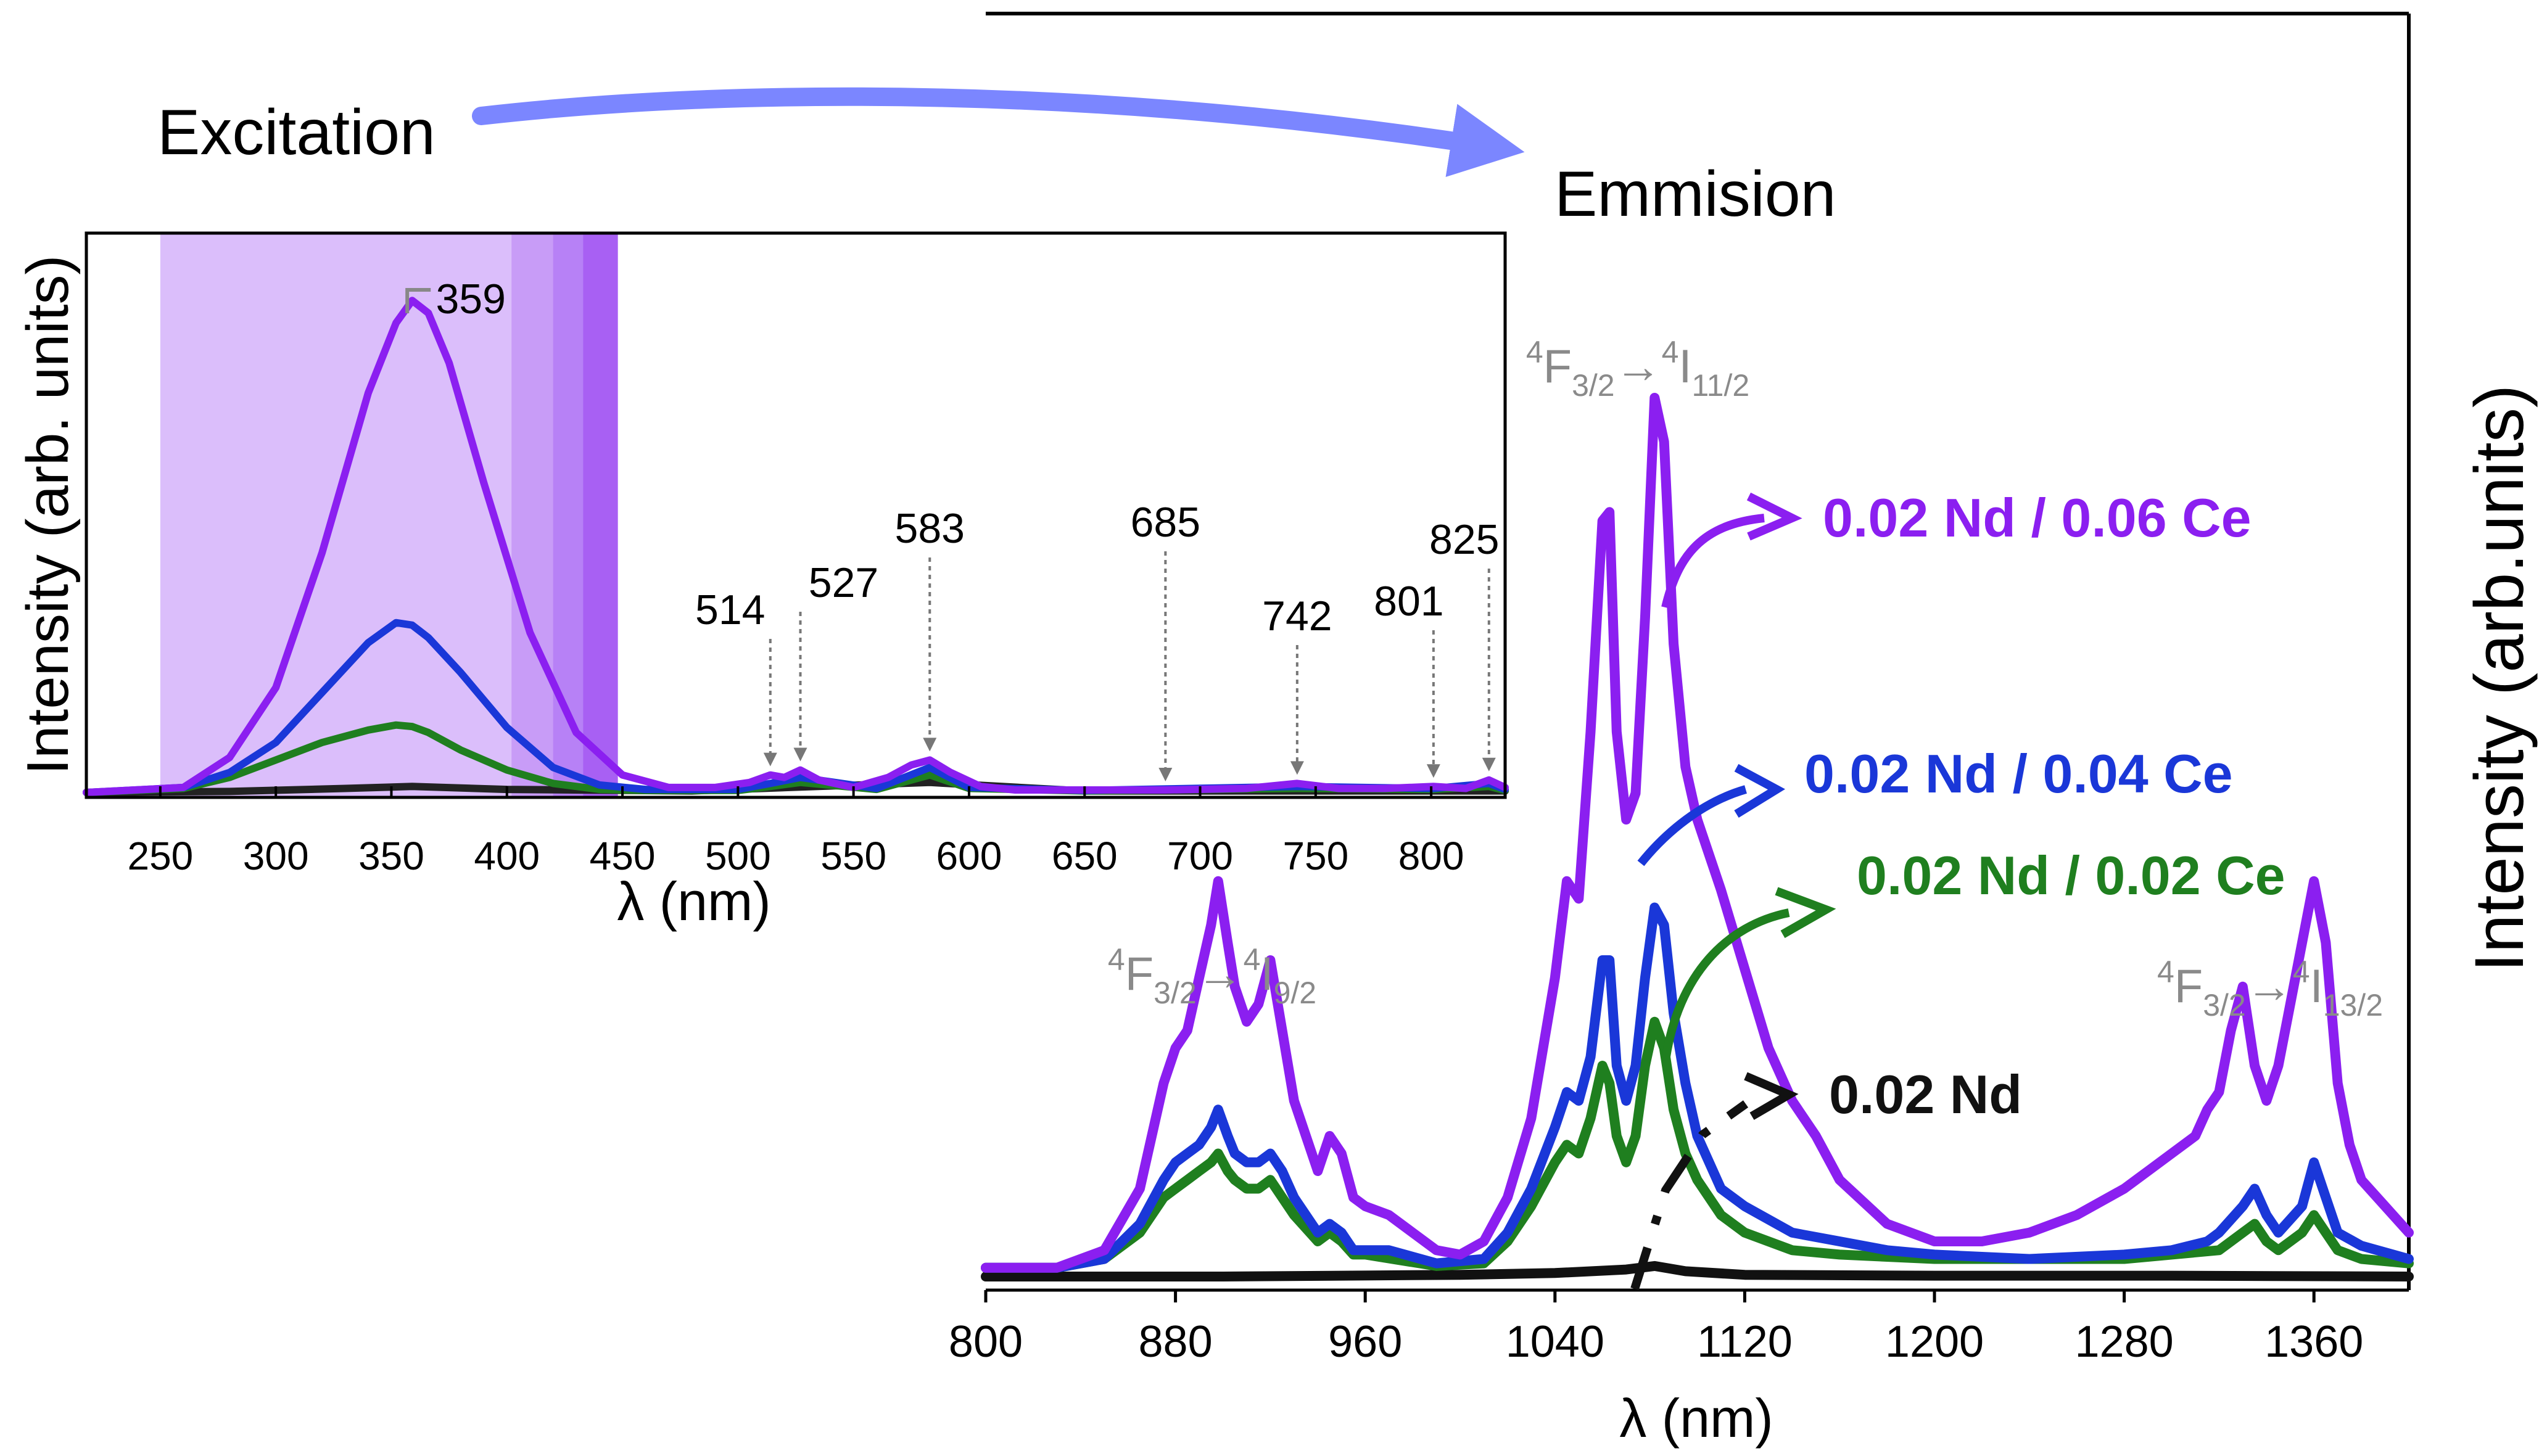  What do you see at coordinates (1771, 1096) in the screenshot?
I see `legend-arrowhead-nd` at bounding box center [1771, 1096].